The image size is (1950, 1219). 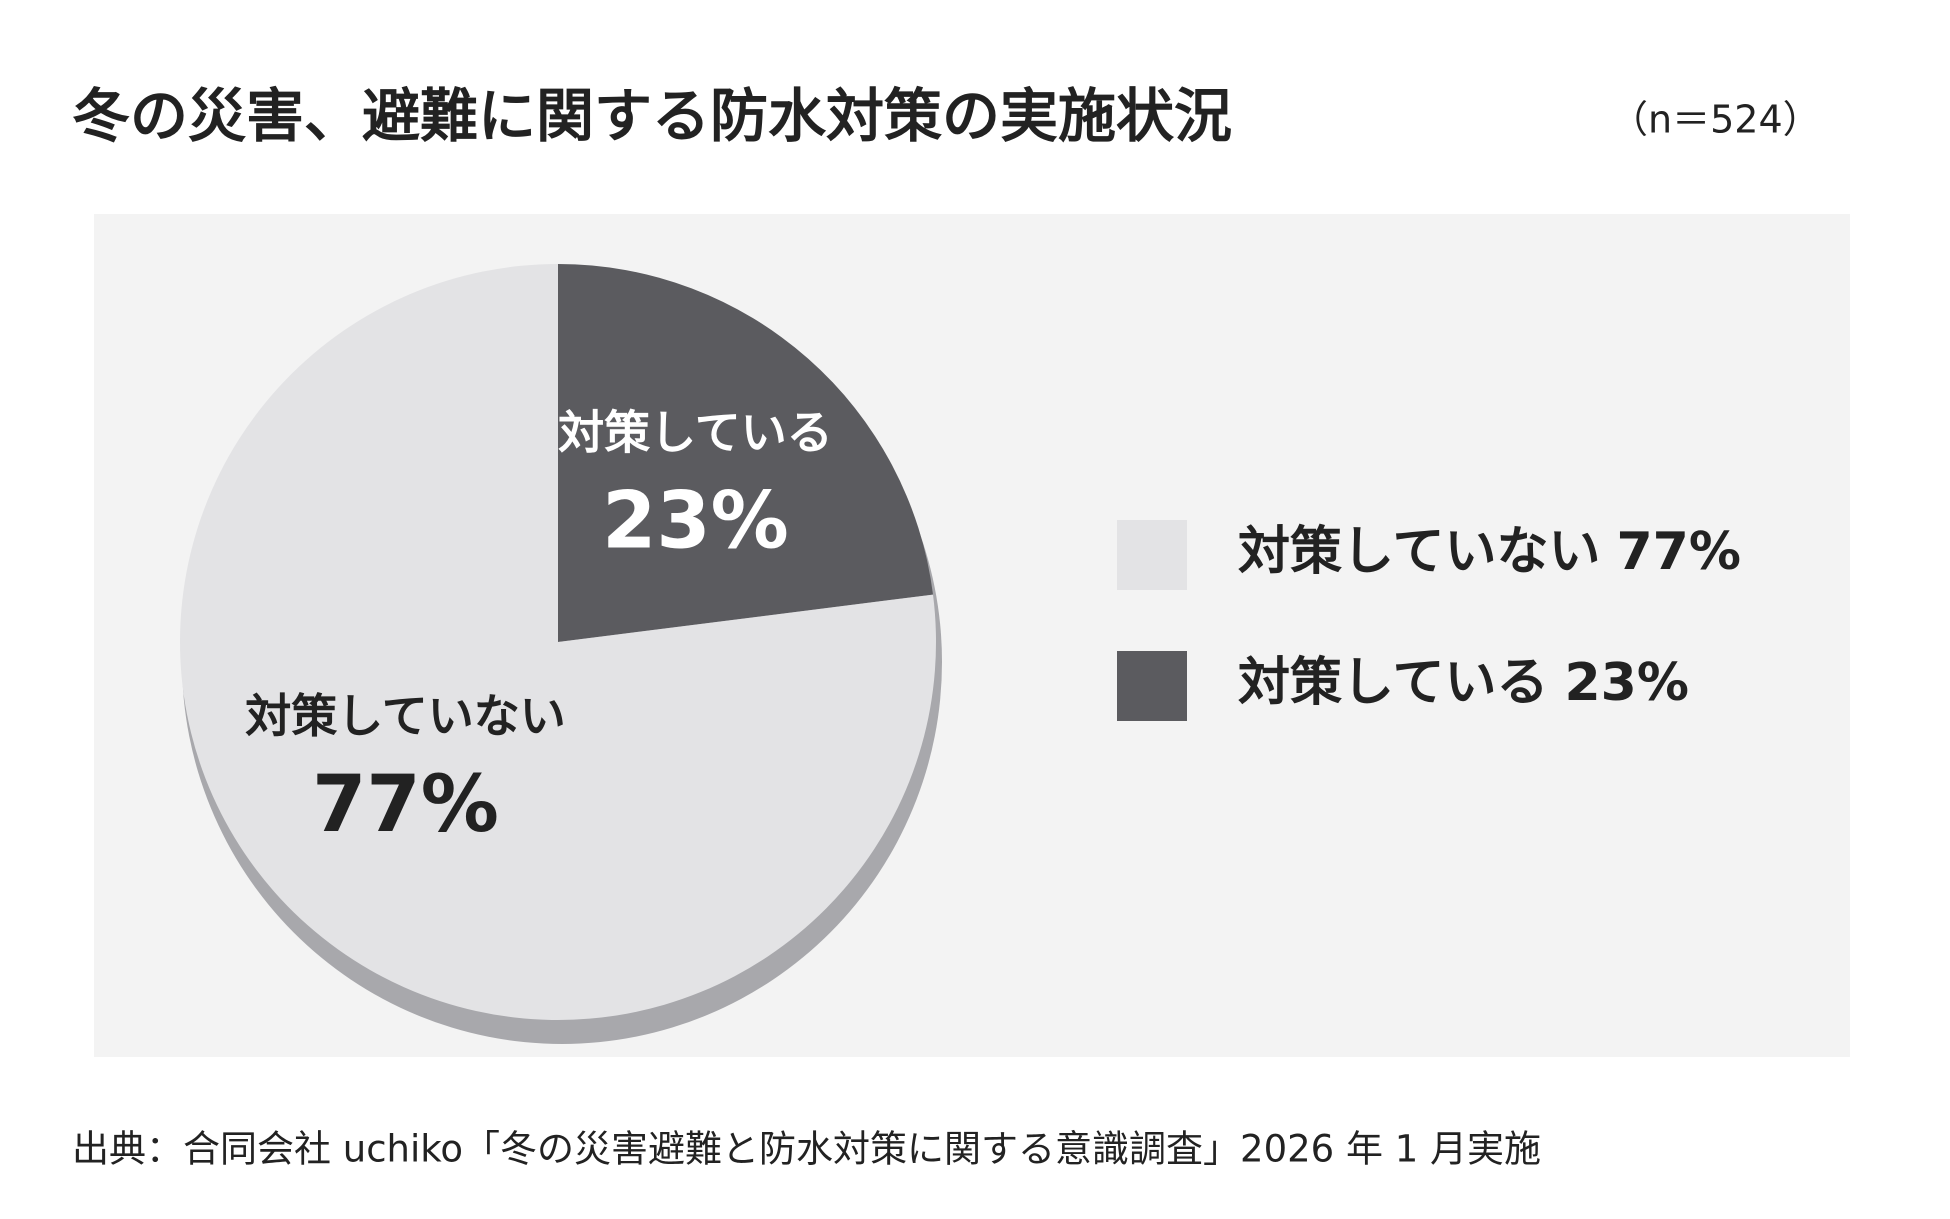 What do you see at coordinates (405, 716) in the screenshot?
I see `slice-label: 対策していない` at bounding box center [405, 716].